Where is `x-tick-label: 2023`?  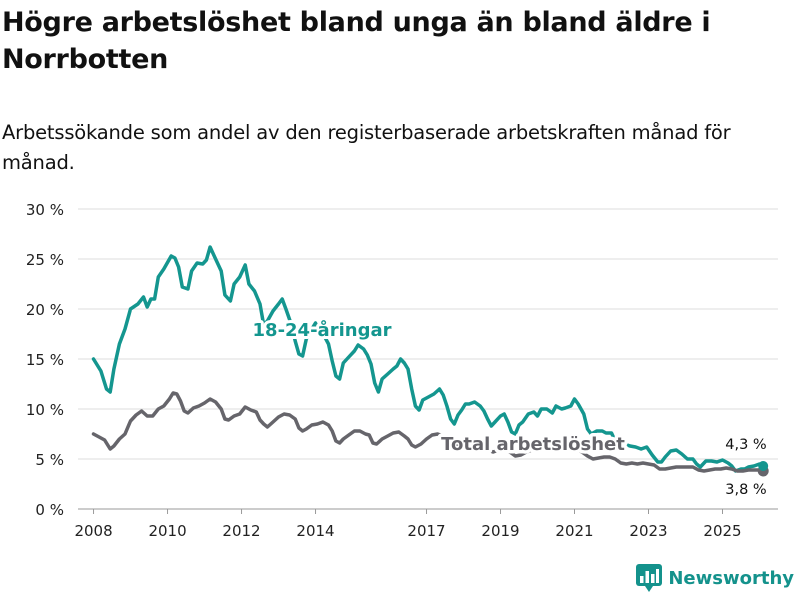
x-tick-label: 2023 is located at coordinates (648, 531).